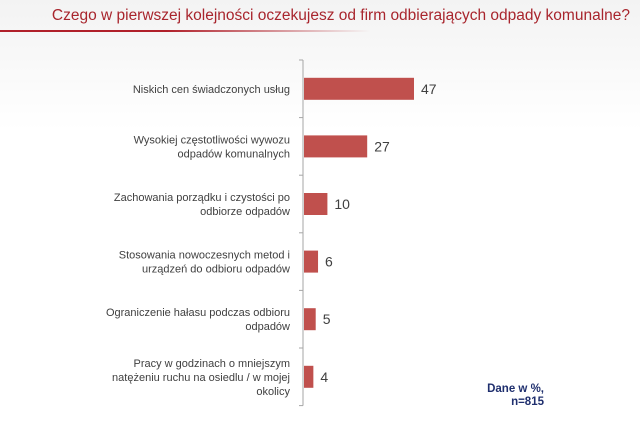 This screenshot has height=434, width=640. What do you see at coordinates (267, 327) in the screenshot?
I see `category-label: odpadów` at bounding box center [267, 327].